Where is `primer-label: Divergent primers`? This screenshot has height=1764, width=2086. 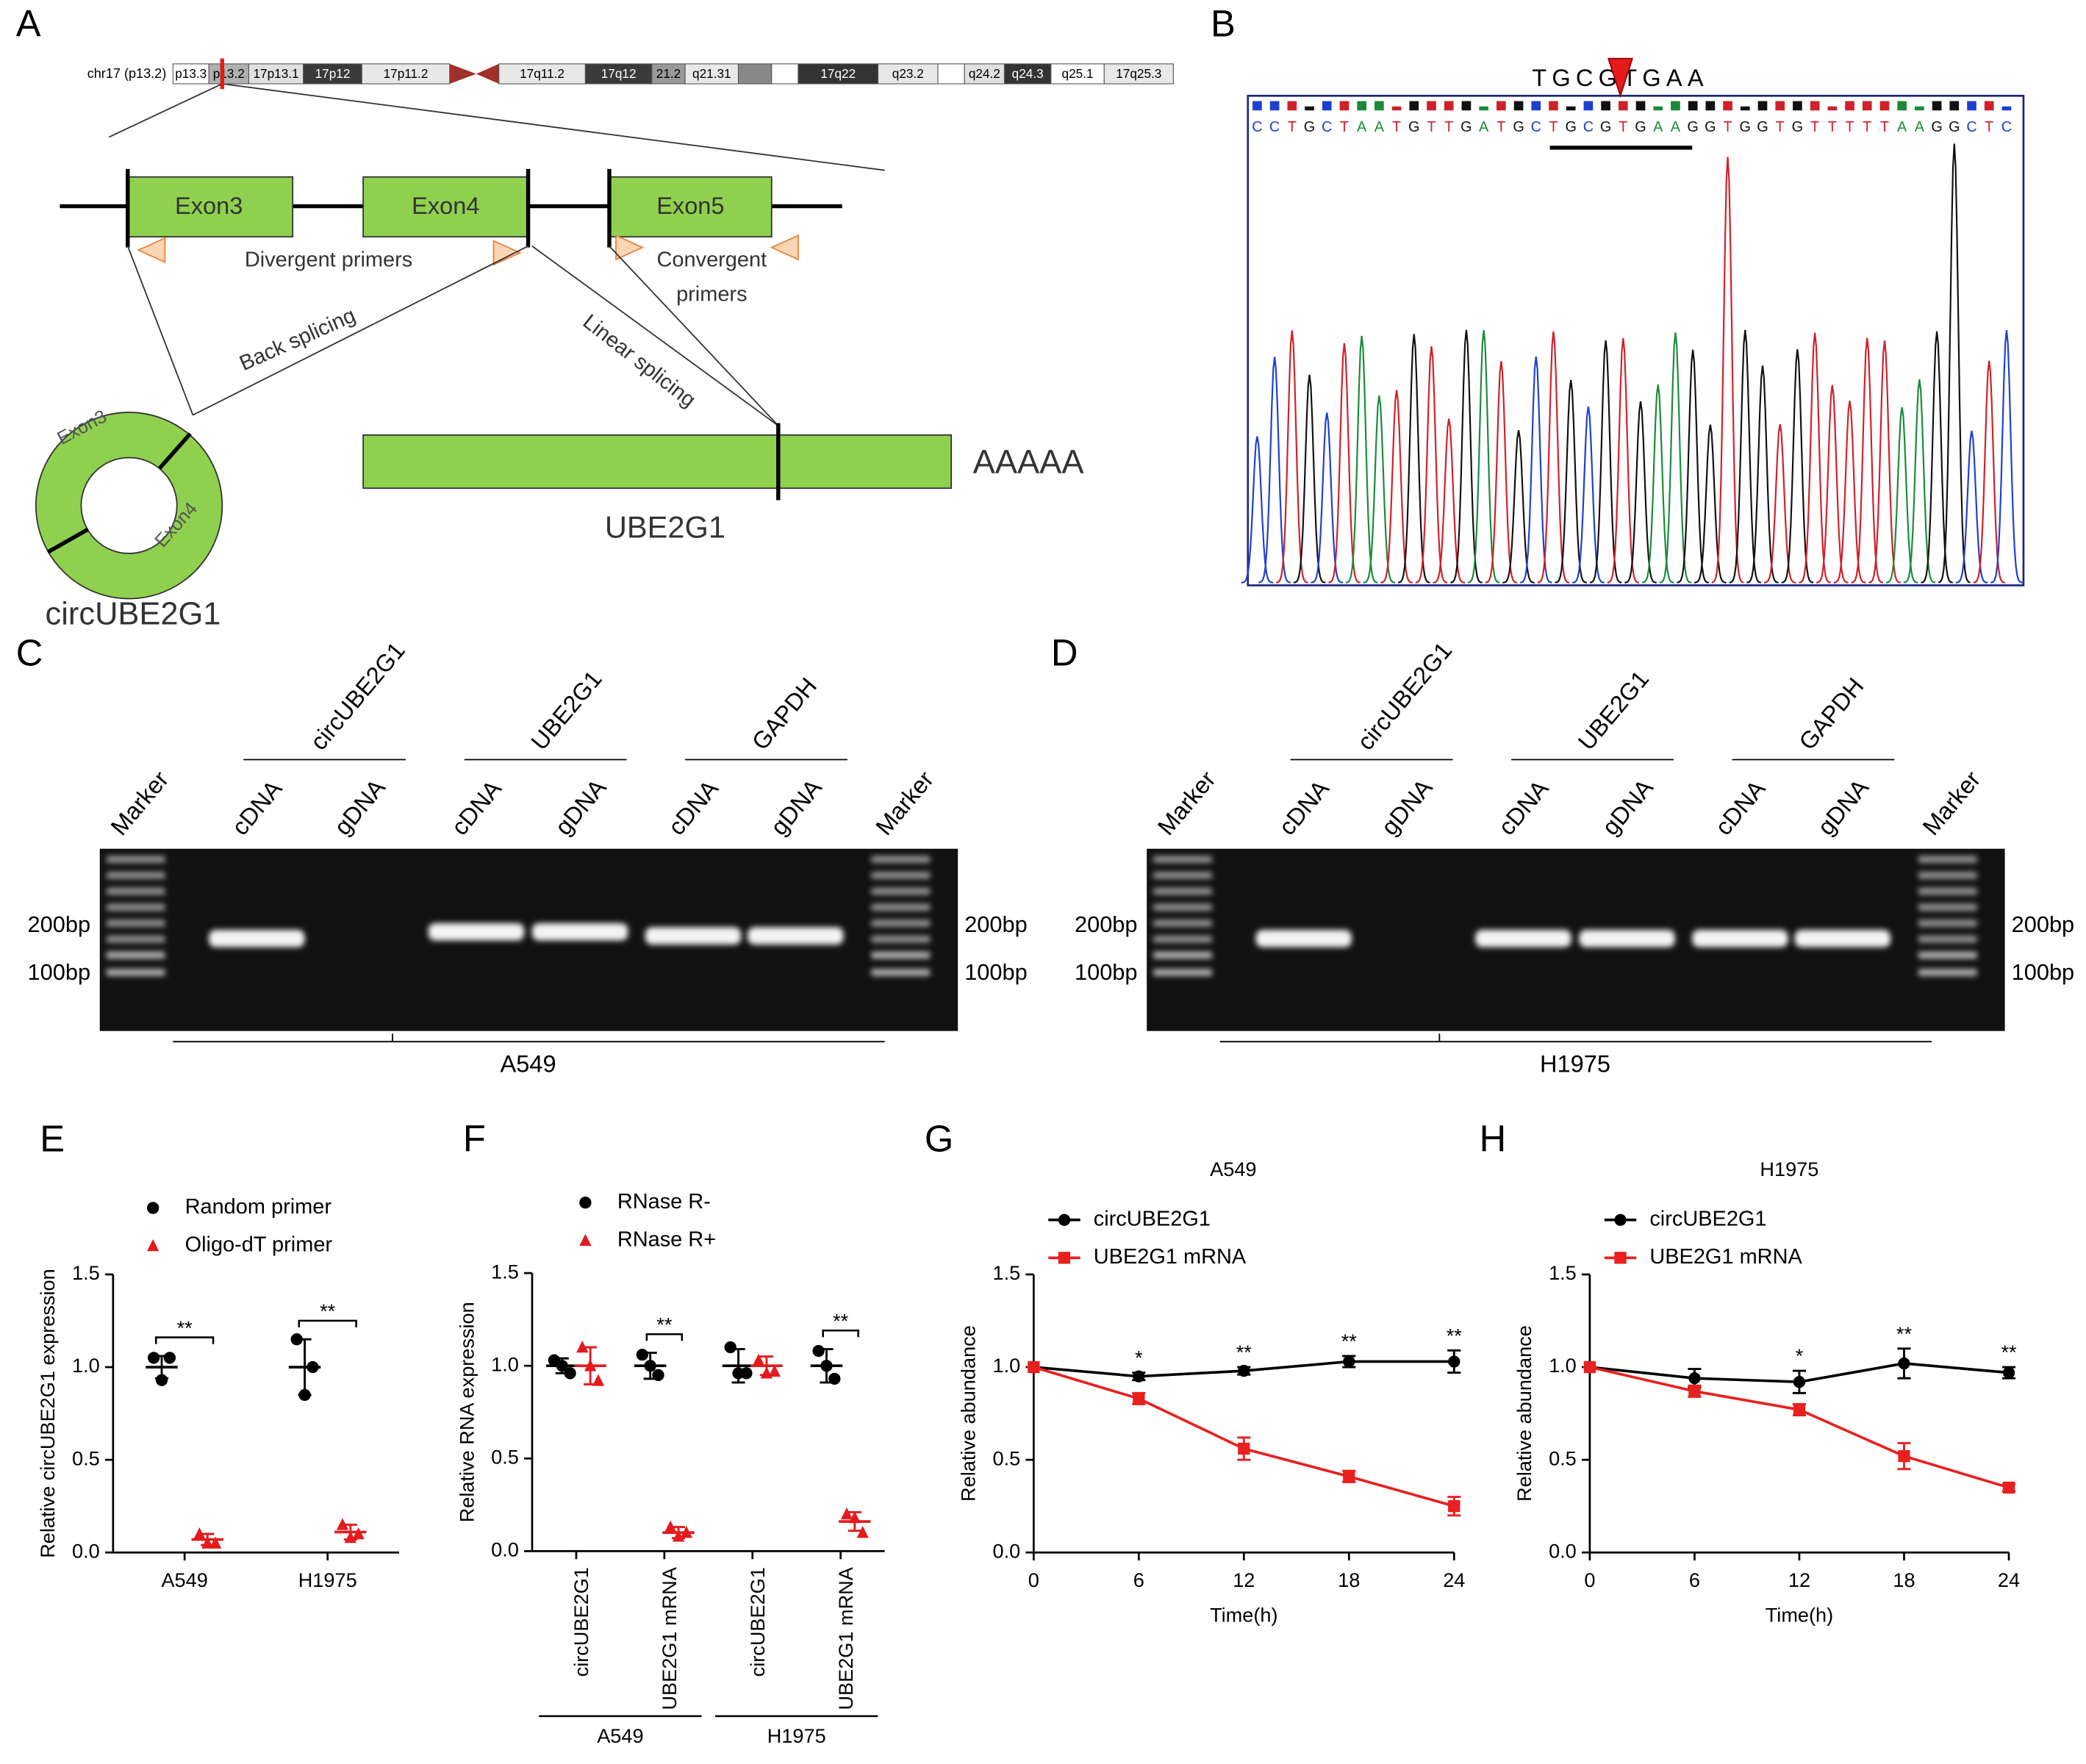
primer-label: Divergent primers is located at coordinates (328, 259).